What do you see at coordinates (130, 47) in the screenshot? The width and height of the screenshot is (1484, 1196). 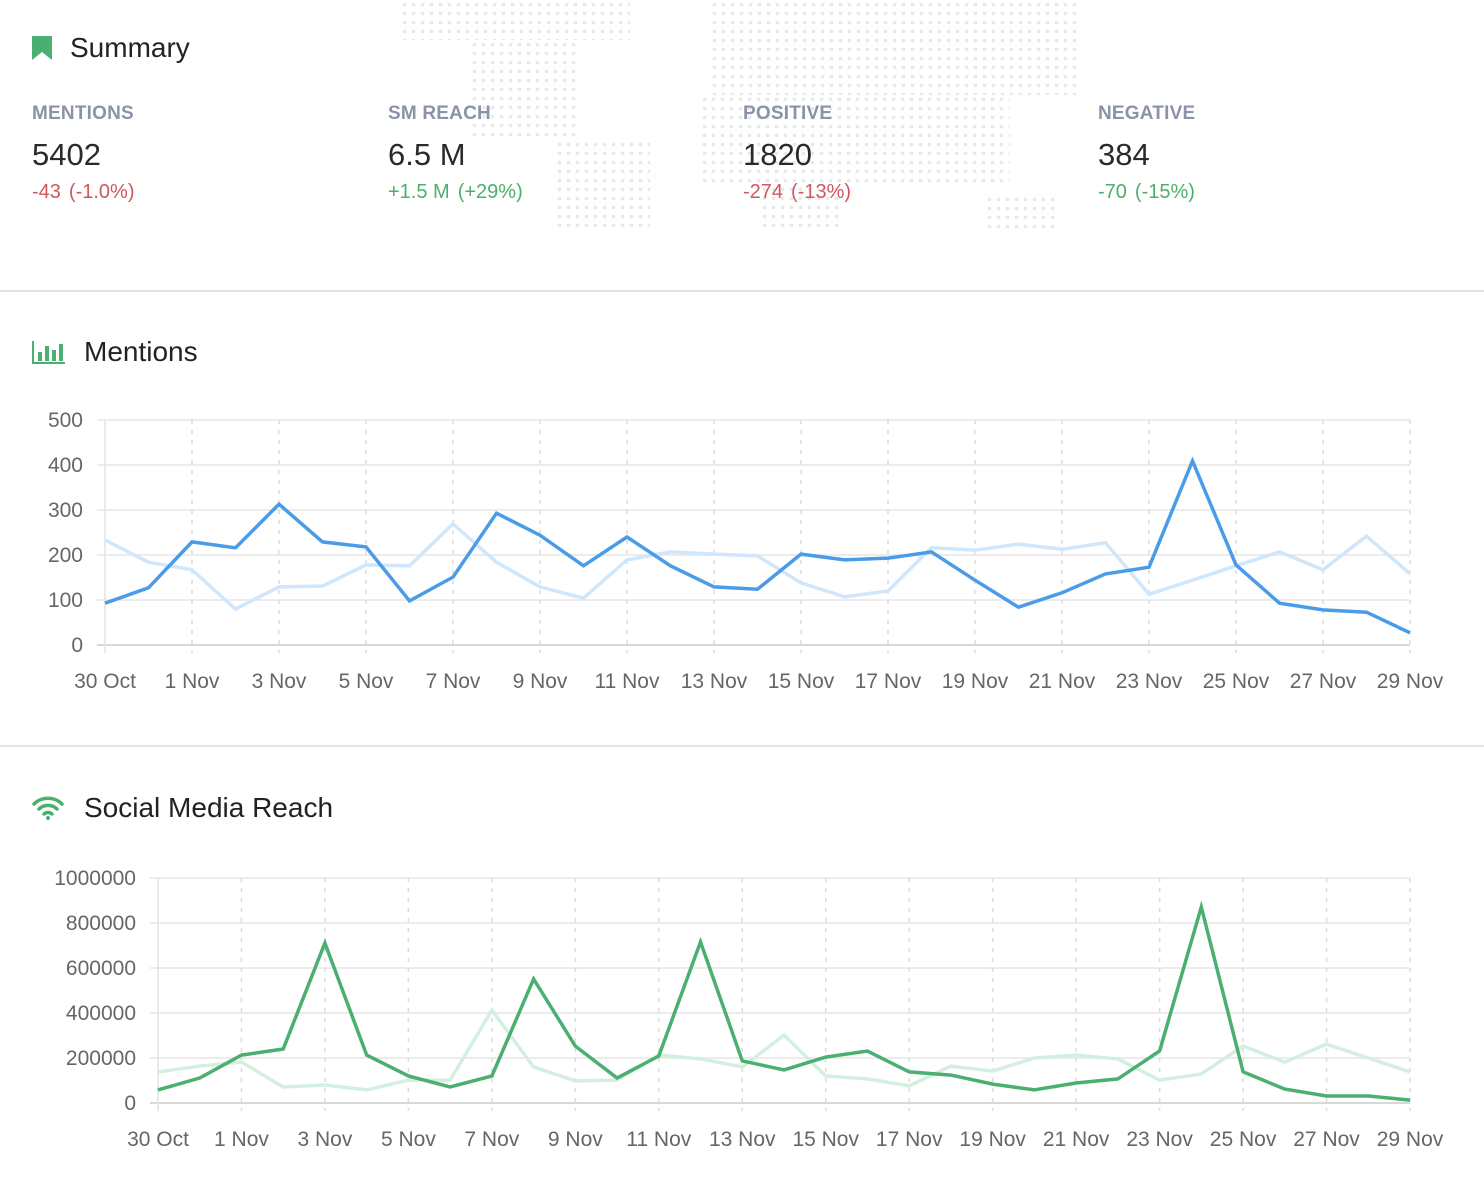 I see `summary-title: Summary` at bounding box center [130, 47].